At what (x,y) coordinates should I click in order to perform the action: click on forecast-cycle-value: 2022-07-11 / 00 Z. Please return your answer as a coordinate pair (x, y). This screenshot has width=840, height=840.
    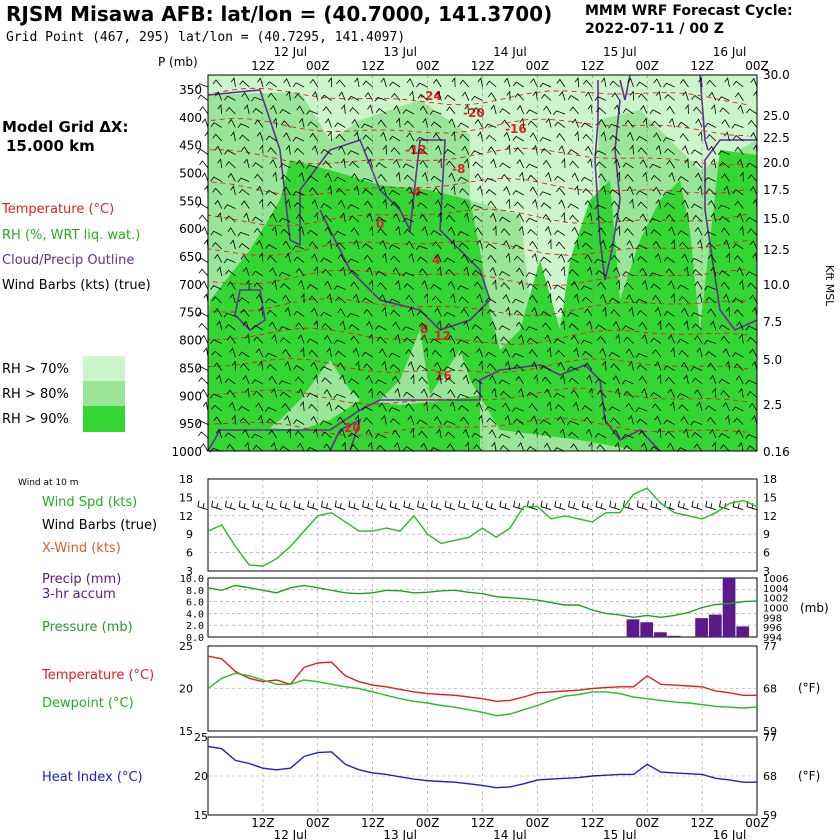
    Looking at the image, I should click on (654, 29).